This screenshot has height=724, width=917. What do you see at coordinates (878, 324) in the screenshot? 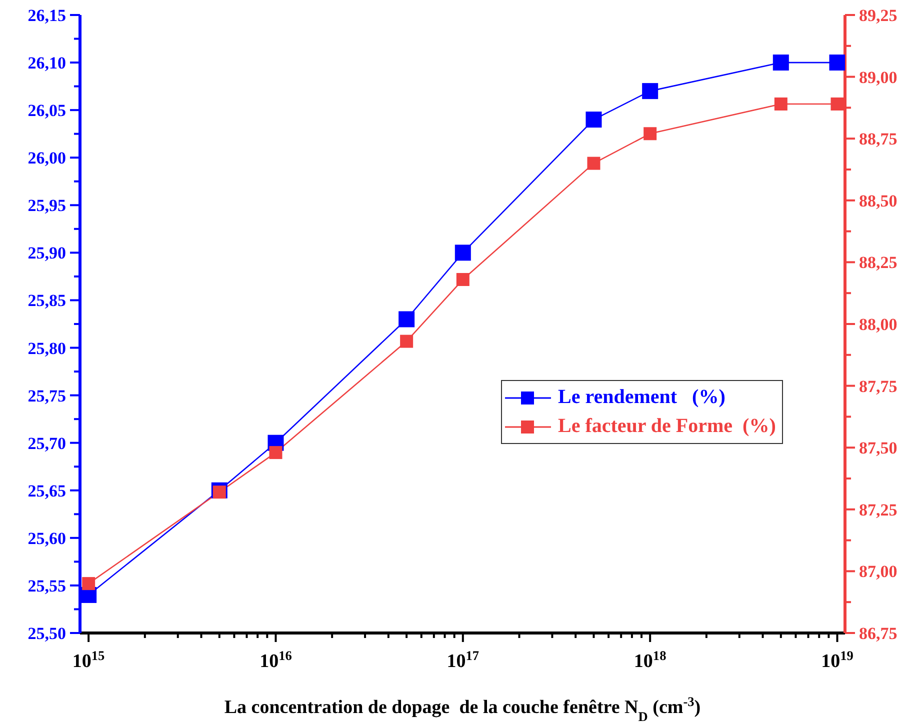
I see `y2-tick-label: 88,00` at bounding box center [878, 324].